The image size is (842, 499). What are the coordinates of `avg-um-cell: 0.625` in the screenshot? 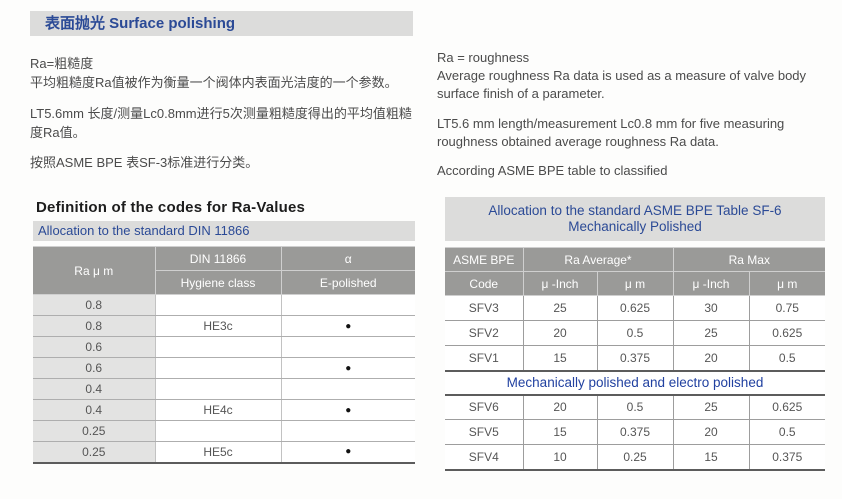 It's located at (635, 308).